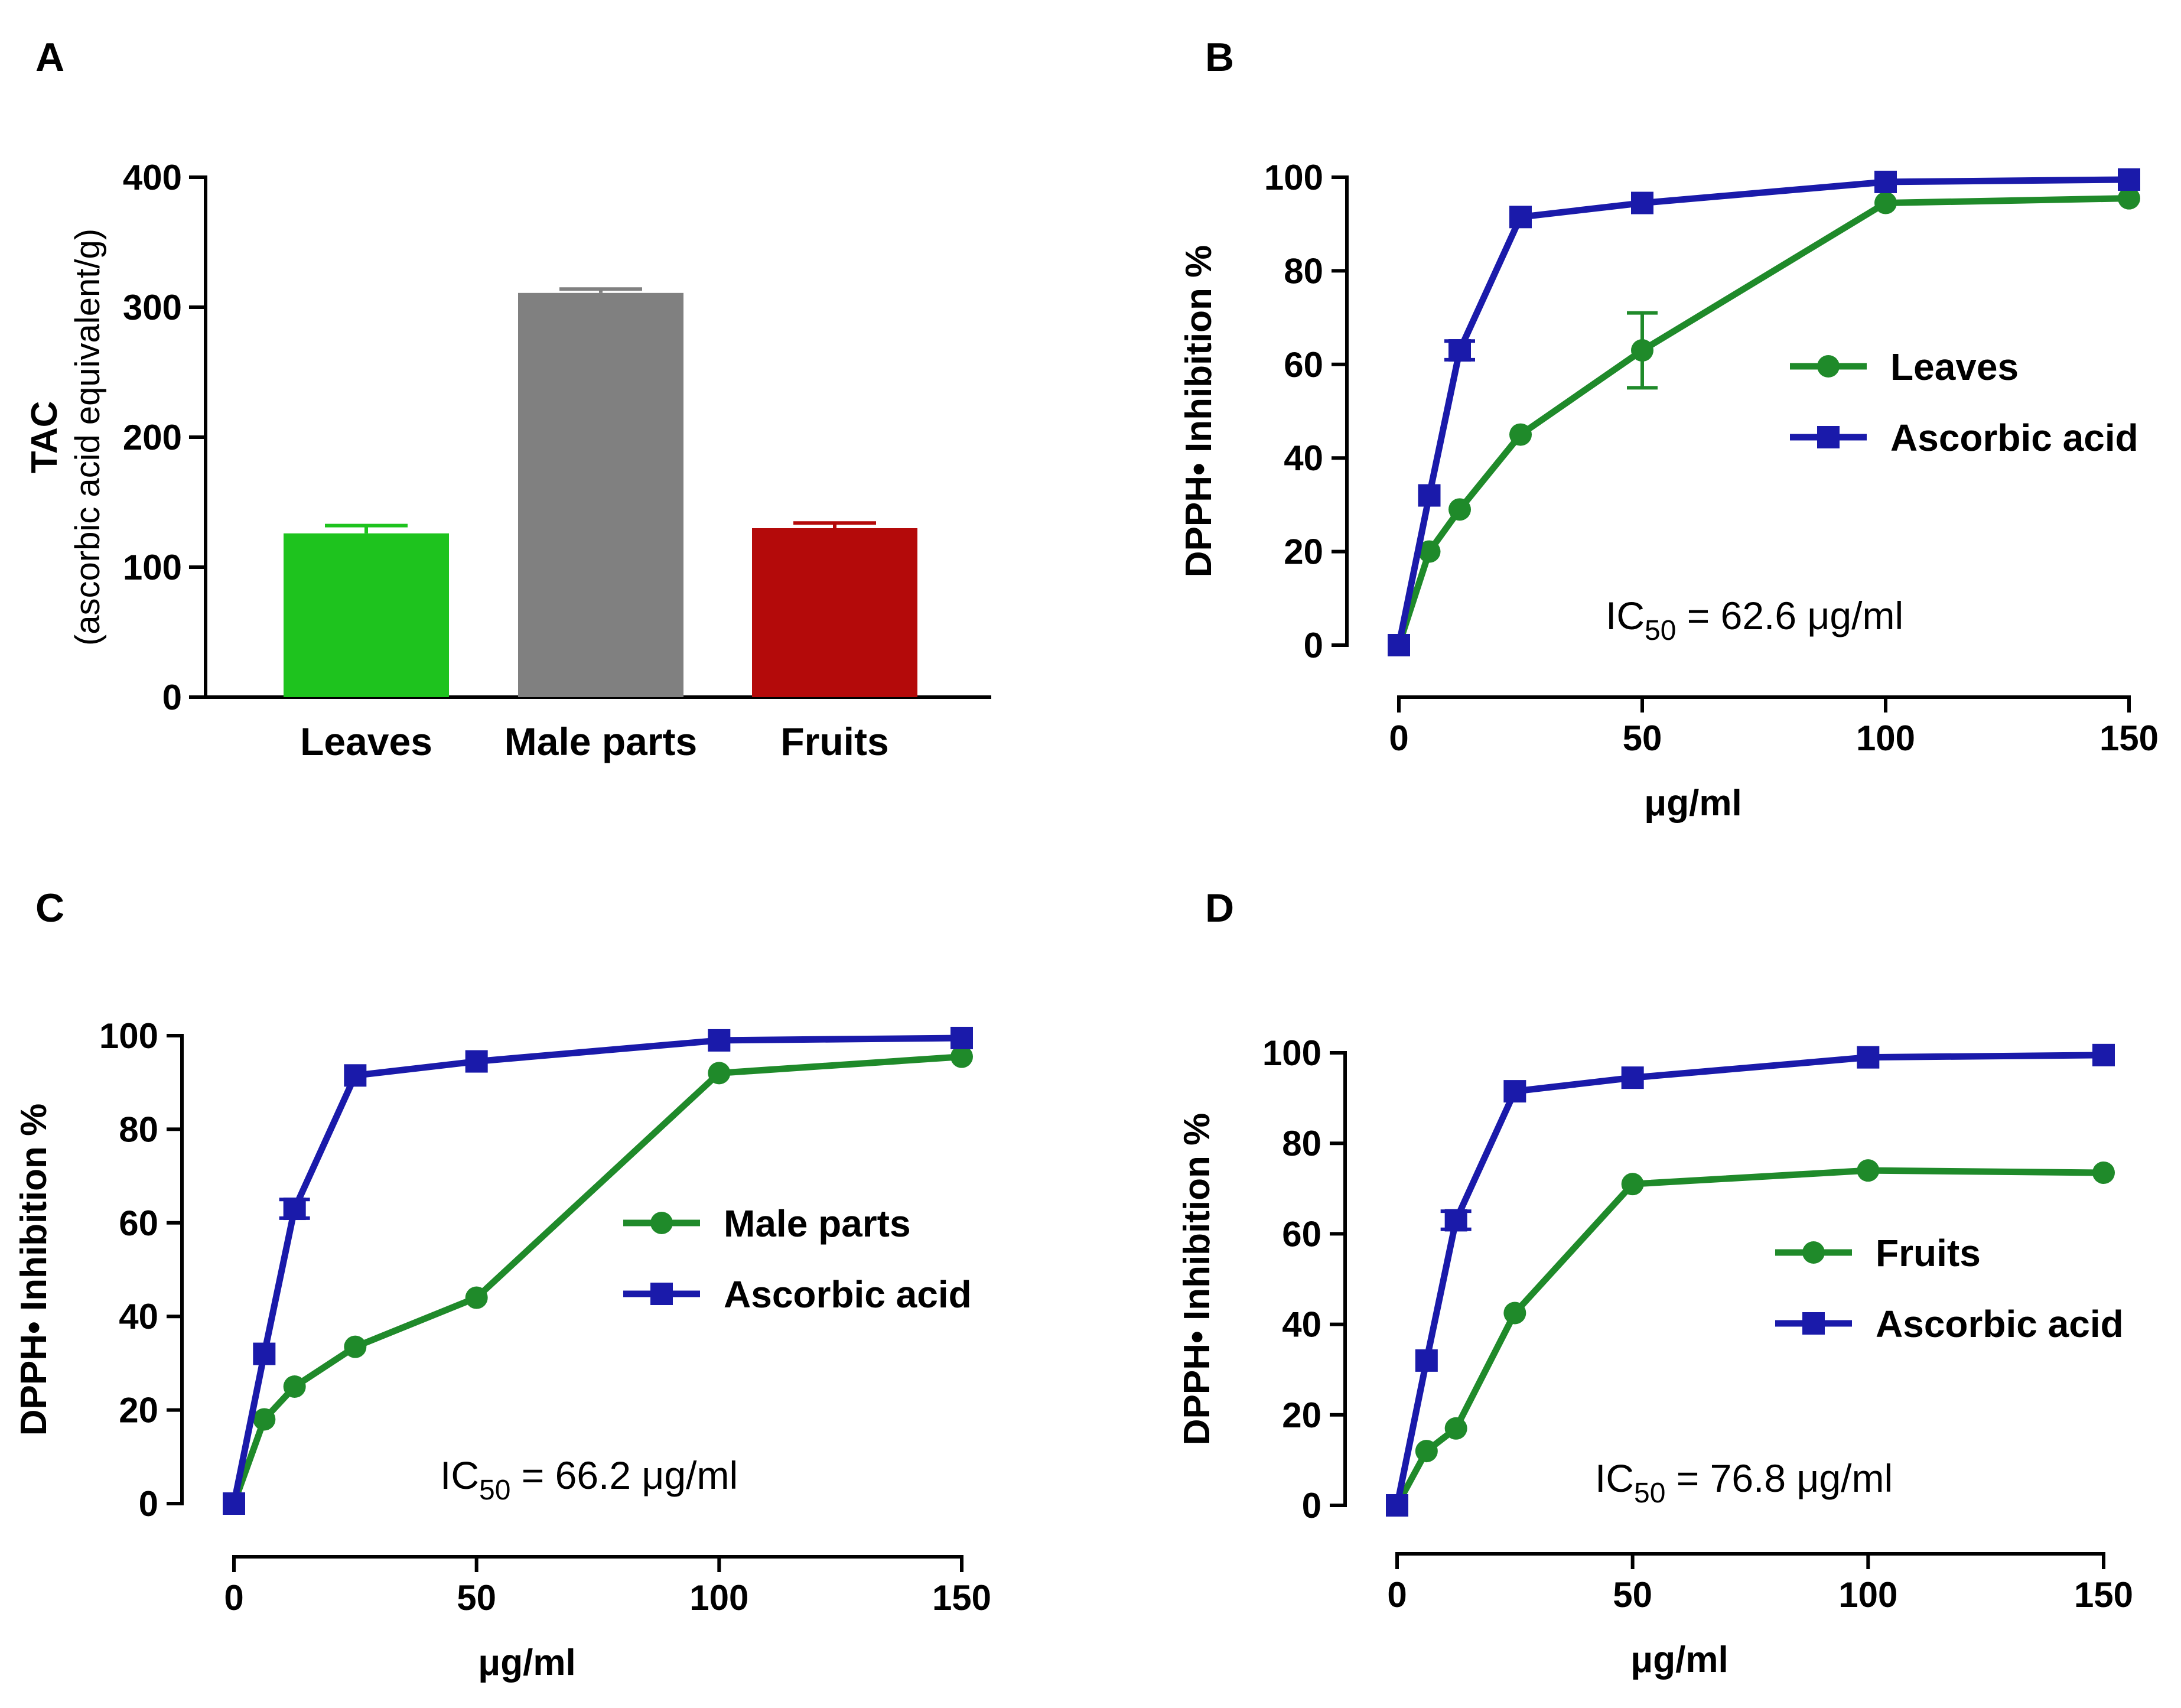 The height and width of the screenshot is (1708, 2181). I want to click on y-axis-subtitle: (ascorbic acid equivalent/g), so click(88, 437).